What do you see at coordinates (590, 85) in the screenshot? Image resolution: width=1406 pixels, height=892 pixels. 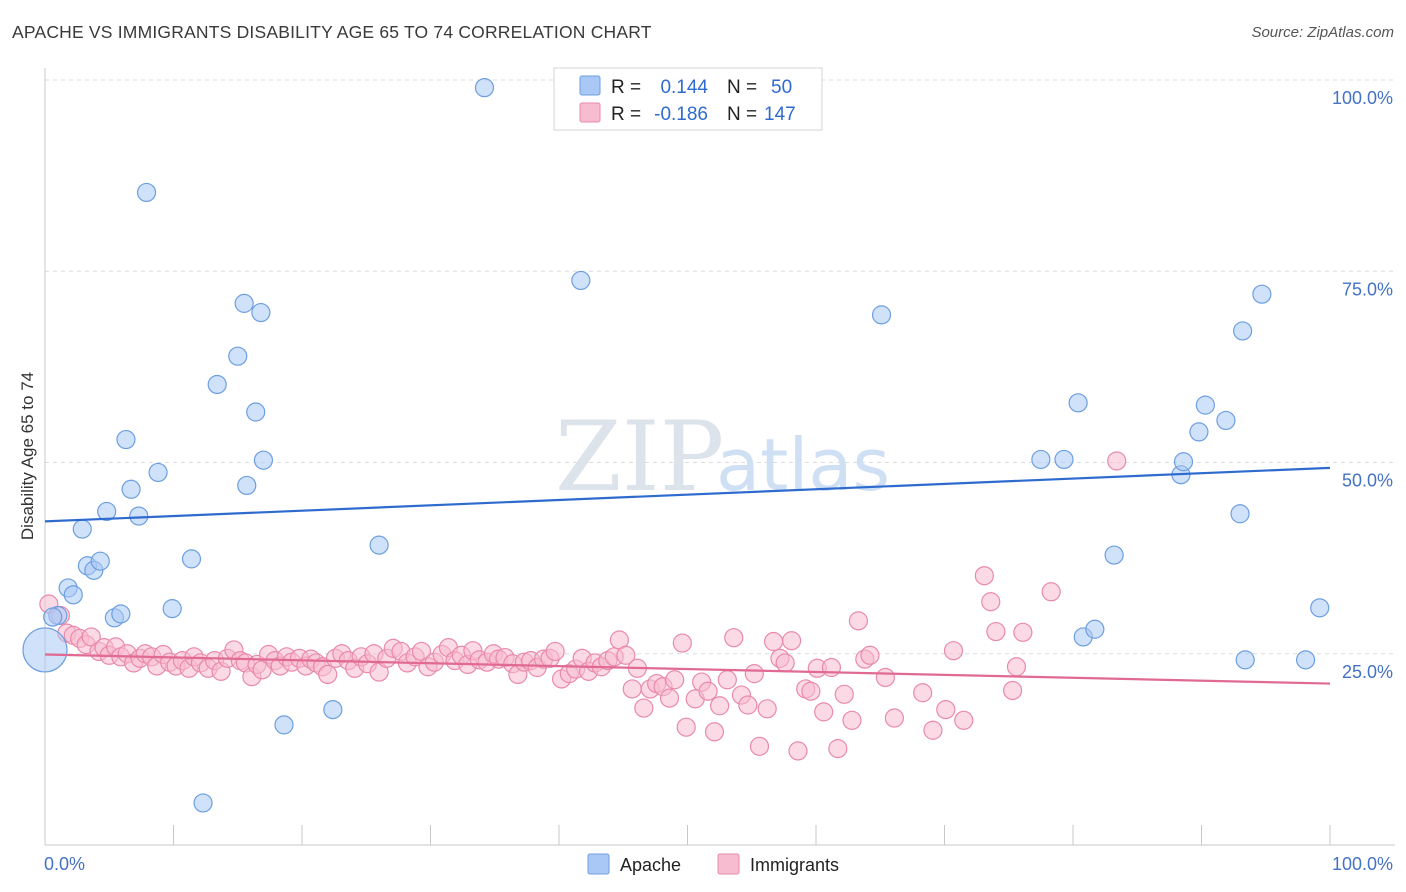 I see `legend-swatch-apache` at bounding box center [590, 85].